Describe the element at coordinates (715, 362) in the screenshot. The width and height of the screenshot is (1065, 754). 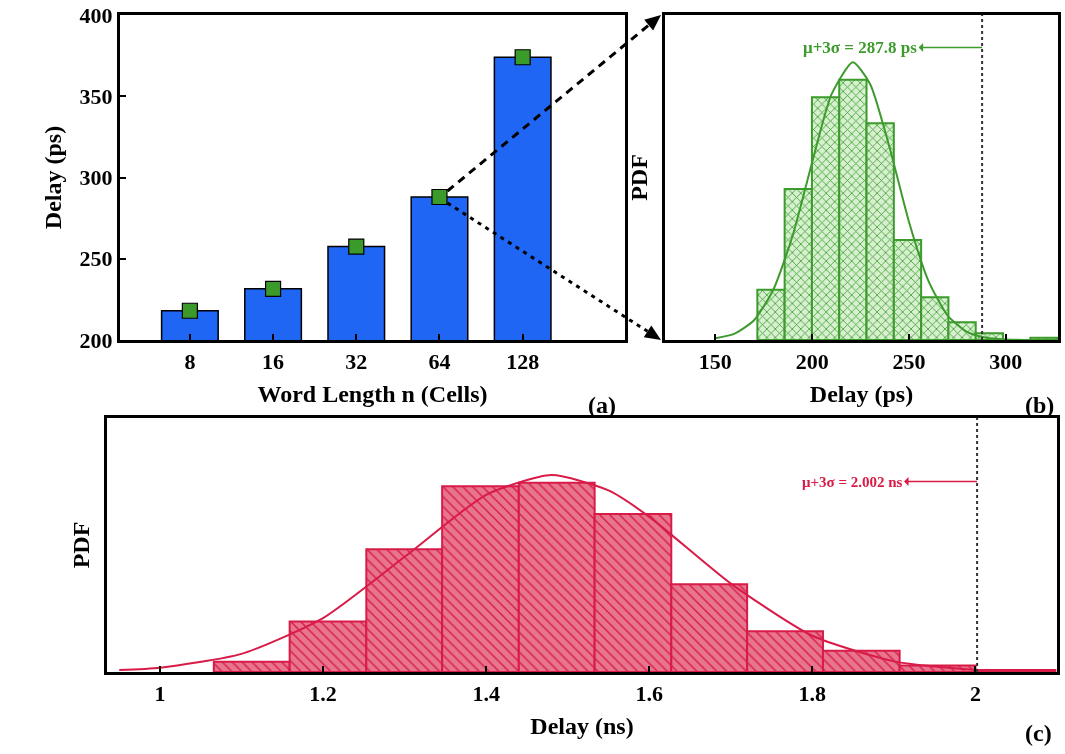
I see `x-tick-label: 150` at that location.